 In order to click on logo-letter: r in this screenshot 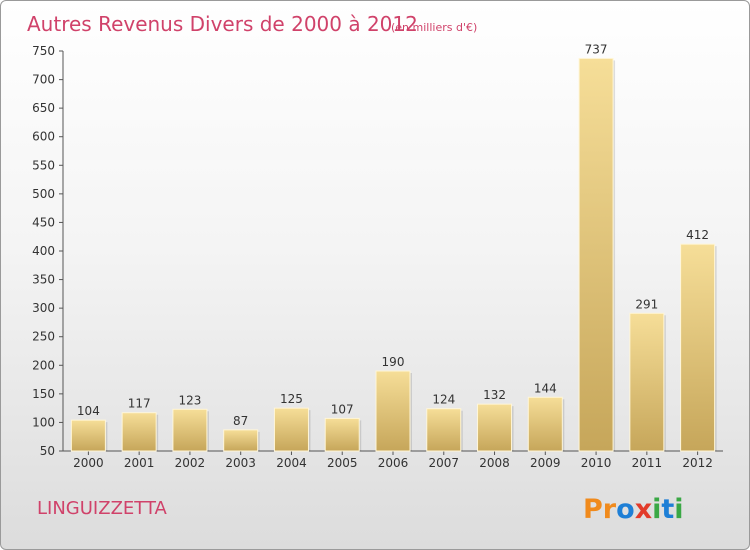, I will do `click(610, 509)`.